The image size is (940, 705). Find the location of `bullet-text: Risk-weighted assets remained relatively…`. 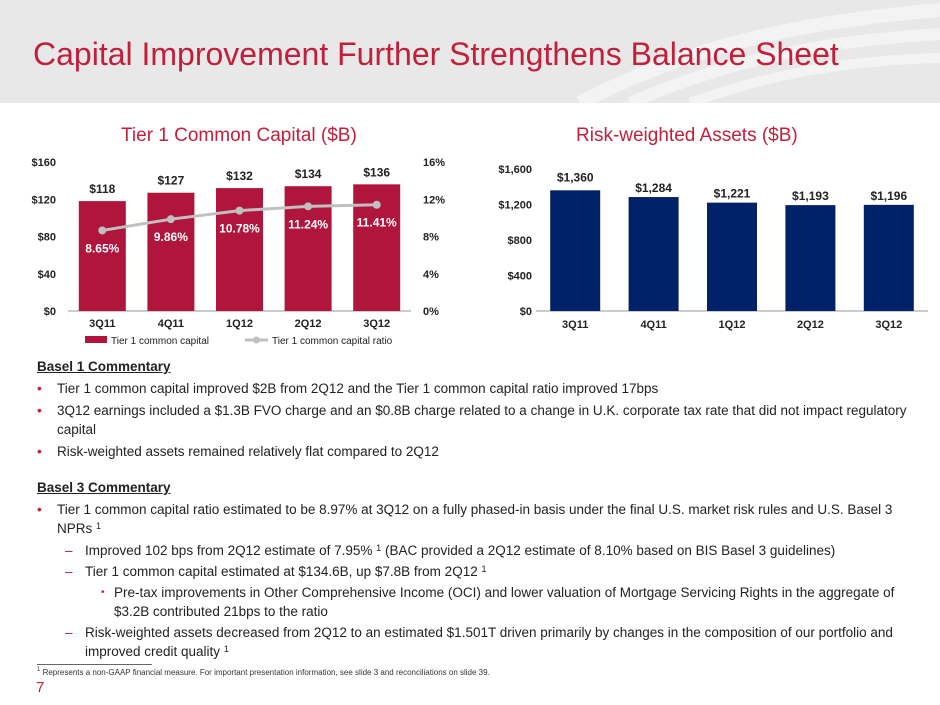

bullet-text: Risk-weighted assets remained relatively… is located at coordinates (248, 451).